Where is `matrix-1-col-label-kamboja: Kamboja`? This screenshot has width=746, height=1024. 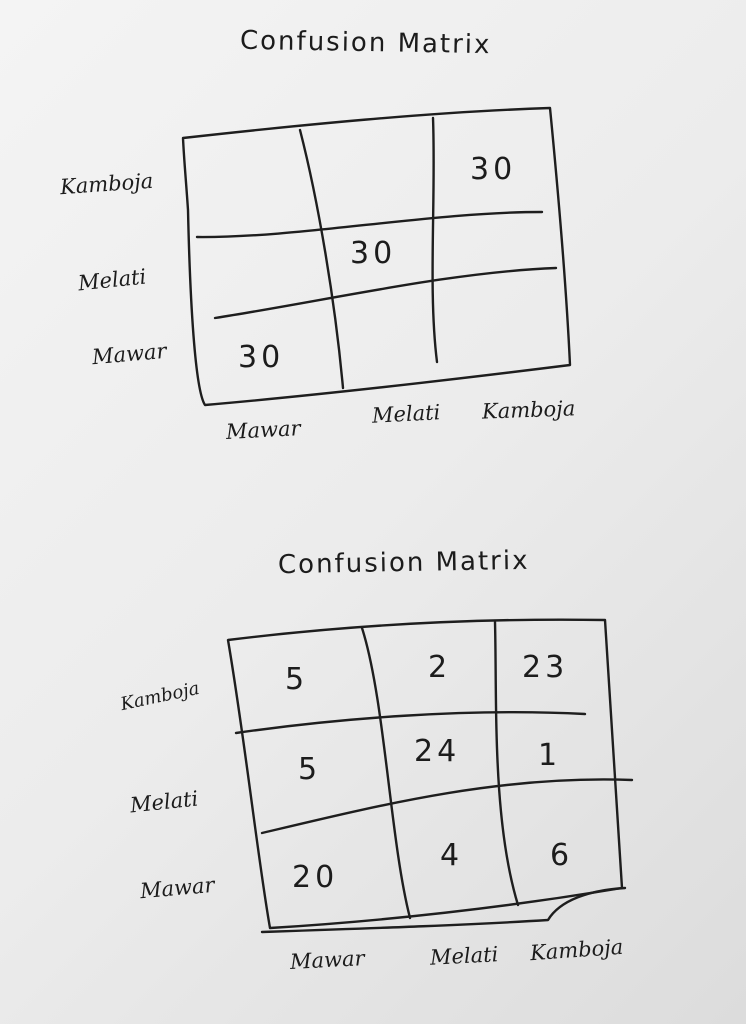 matrix-1-col-label-kamboja: Kamboja is located at coordinates (528, 410).